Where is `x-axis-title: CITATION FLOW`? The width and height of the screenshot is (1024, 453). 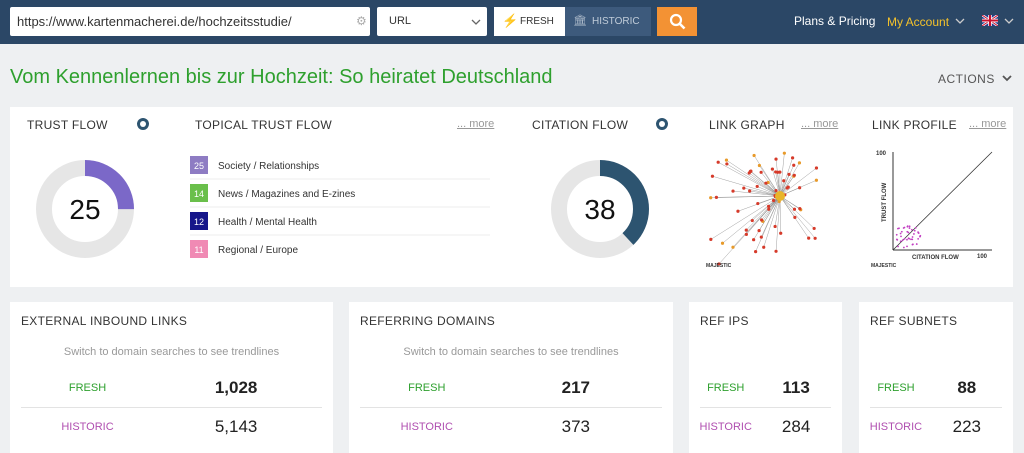
x-axis-title: CITATION FLOW is located at coordinates (935, 258).